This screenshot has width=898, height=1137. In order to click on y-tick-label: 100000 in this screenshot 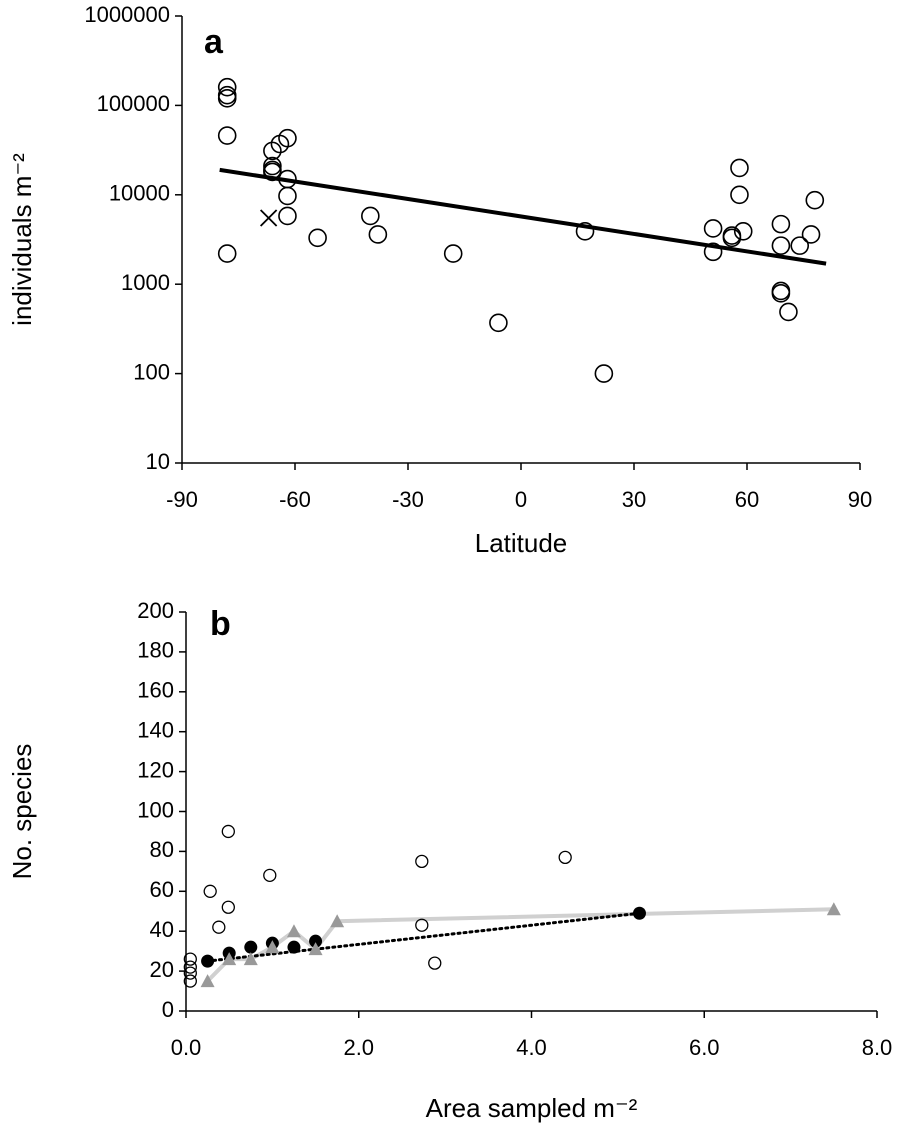, I will do `click(133, 103)`.